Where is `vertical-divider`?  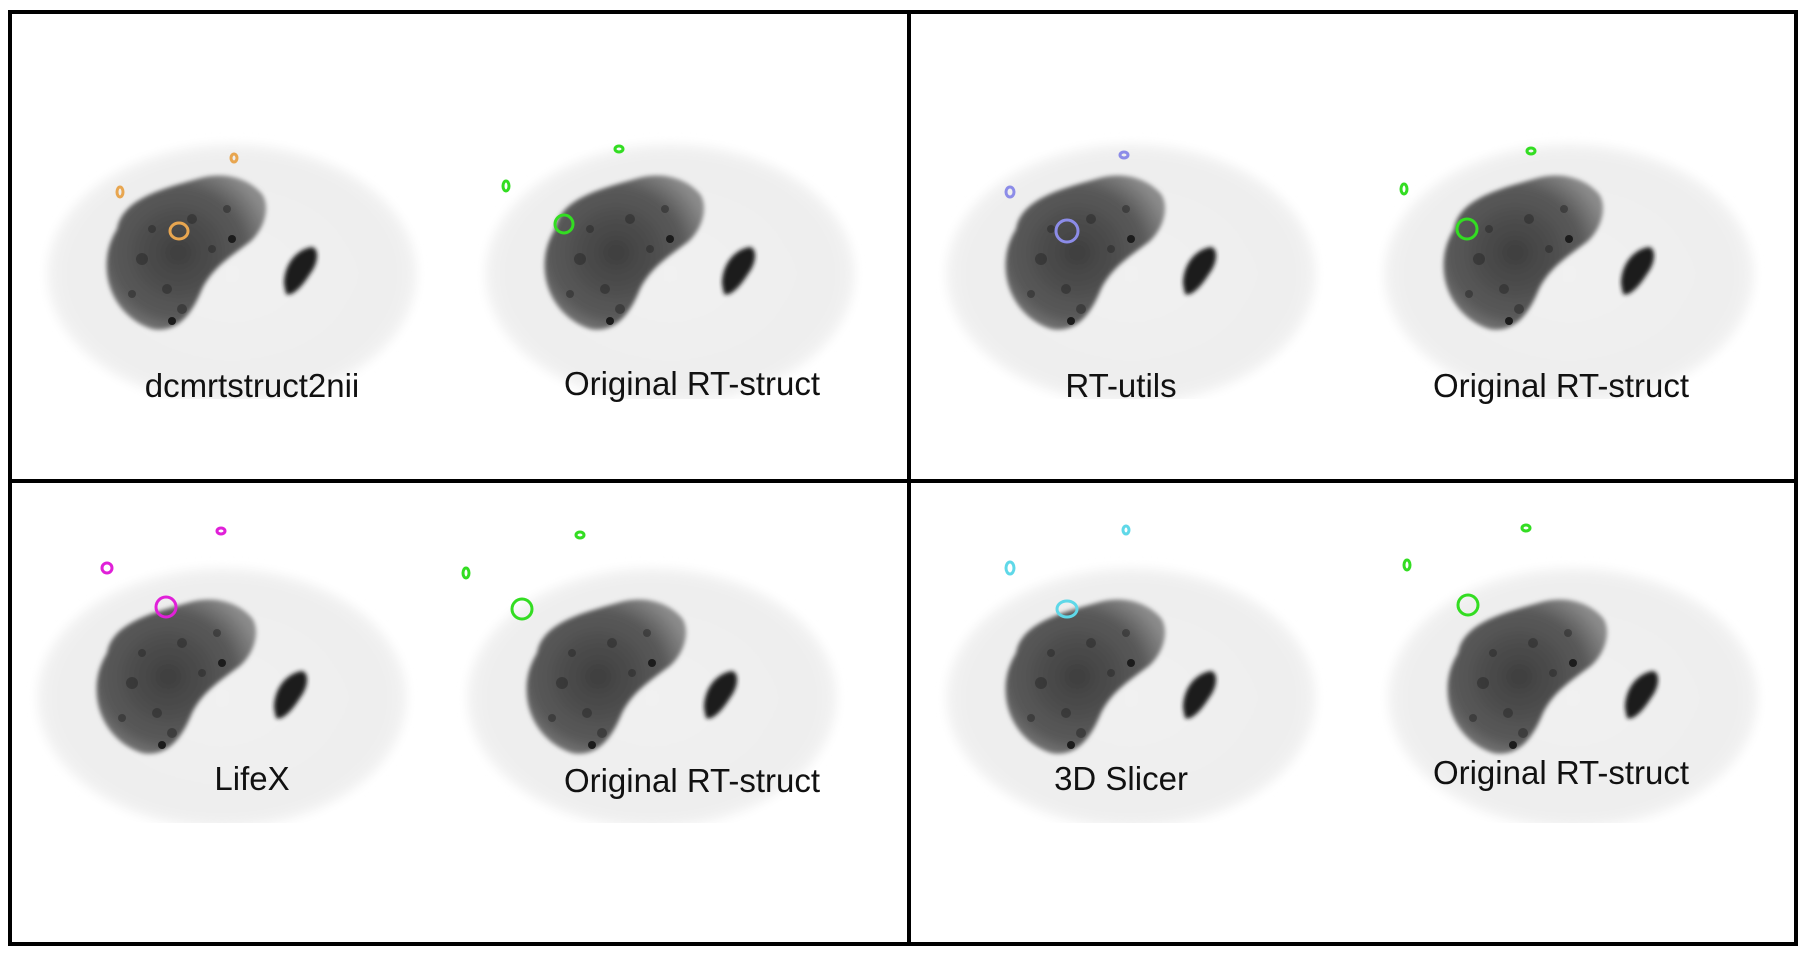
vertical-divider is located at coordinates (909, 478).